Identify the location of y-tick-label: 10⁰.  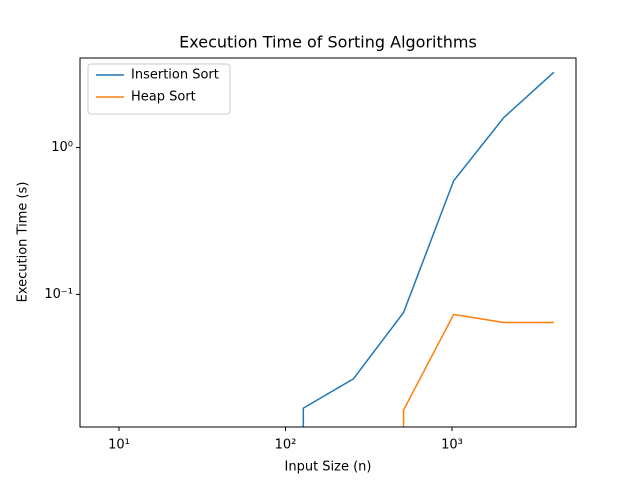
(62, 147).